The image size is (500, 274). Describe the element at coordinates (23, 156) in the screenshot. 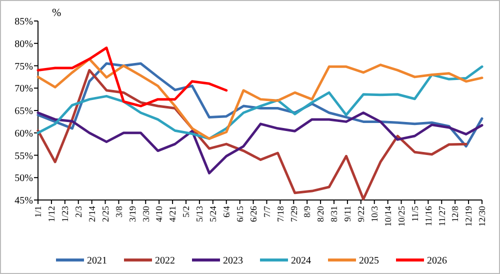

I see `y-tick-label: 55%` at that location.